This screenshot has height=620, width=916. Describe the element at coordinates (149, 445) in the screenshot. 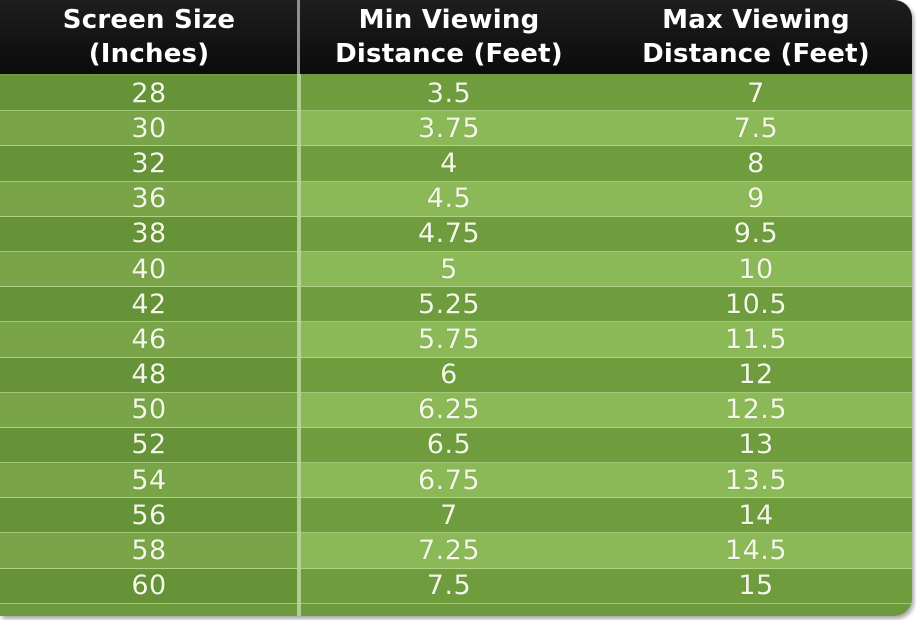

I see `screen-size-cell: 52` at that location.